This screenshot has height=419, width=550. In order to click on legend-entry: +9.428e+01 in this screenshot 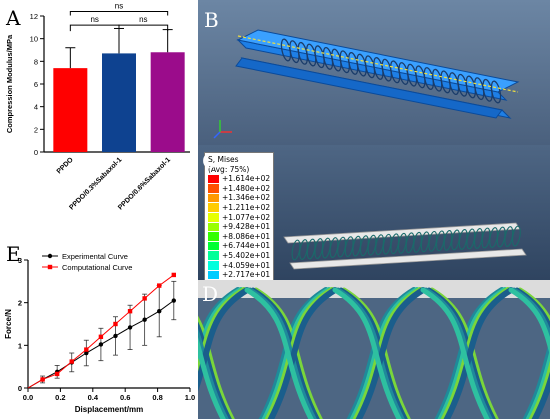, I will do `click(239, 227)`.